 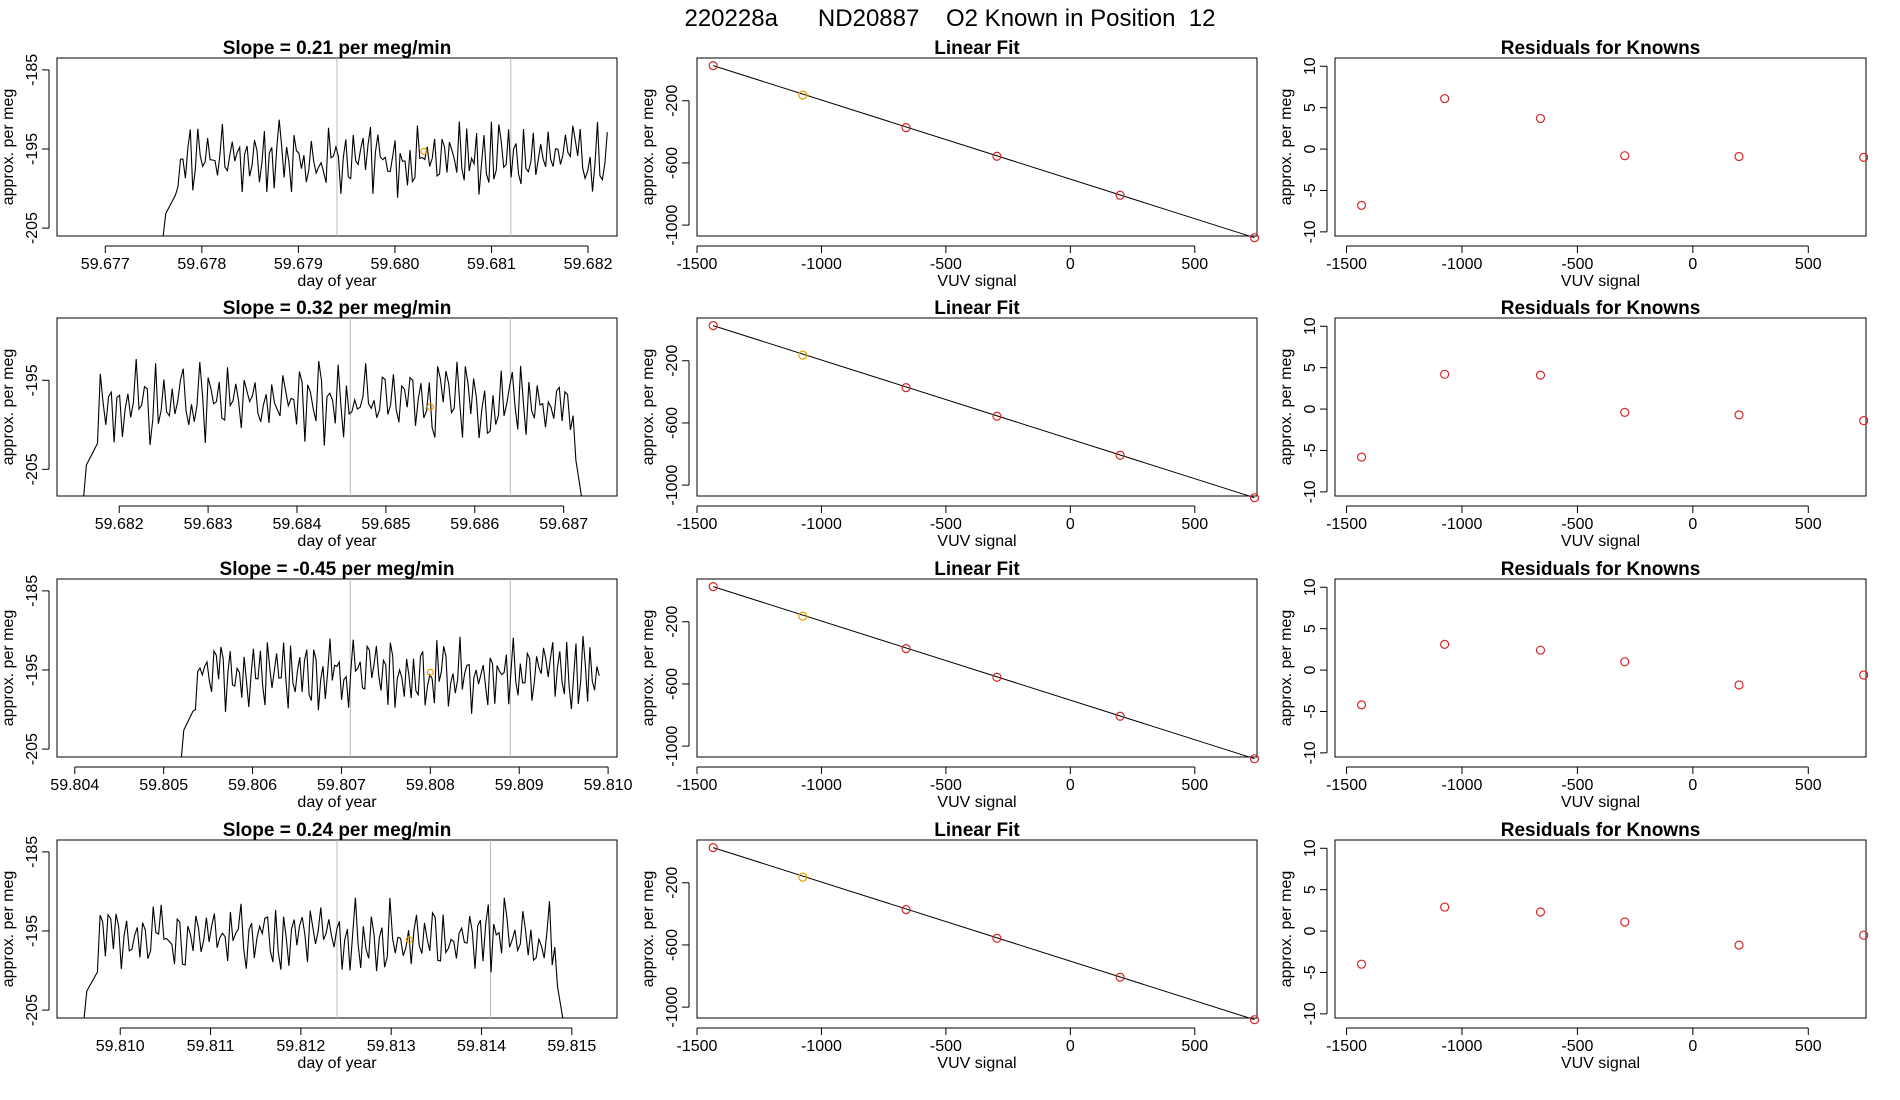 I want to click on y-tick-label: -1000, so click(x=672, y=225).